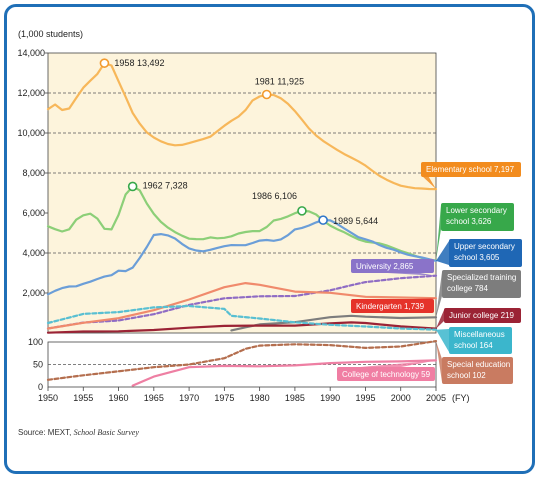  I want to click on series-line-lower_secondary, so click(242, 223).